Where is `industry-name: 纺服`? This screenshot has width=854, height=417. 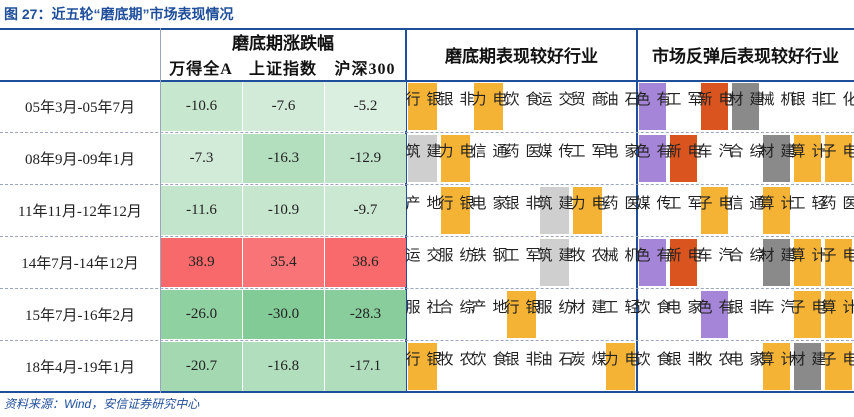
industry-name: 纺服 is located at coordinates (554, 310).